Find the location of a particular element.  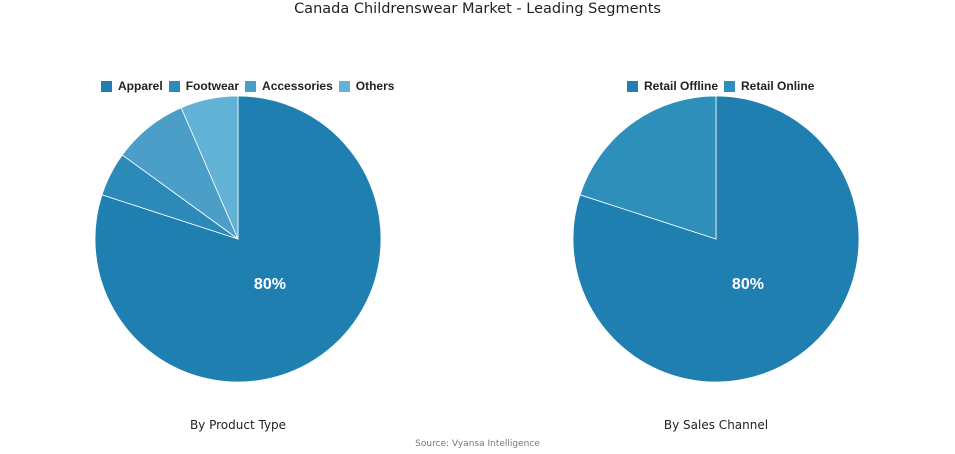

legend-swatch-retail-offline is located at coordinates (632, 86).